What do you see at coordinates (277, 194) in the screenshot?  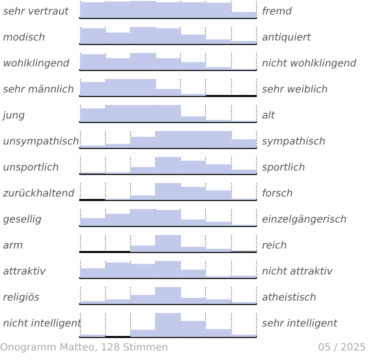 I see `y2-axis-title: forsch` at bounding box center [277, 194].